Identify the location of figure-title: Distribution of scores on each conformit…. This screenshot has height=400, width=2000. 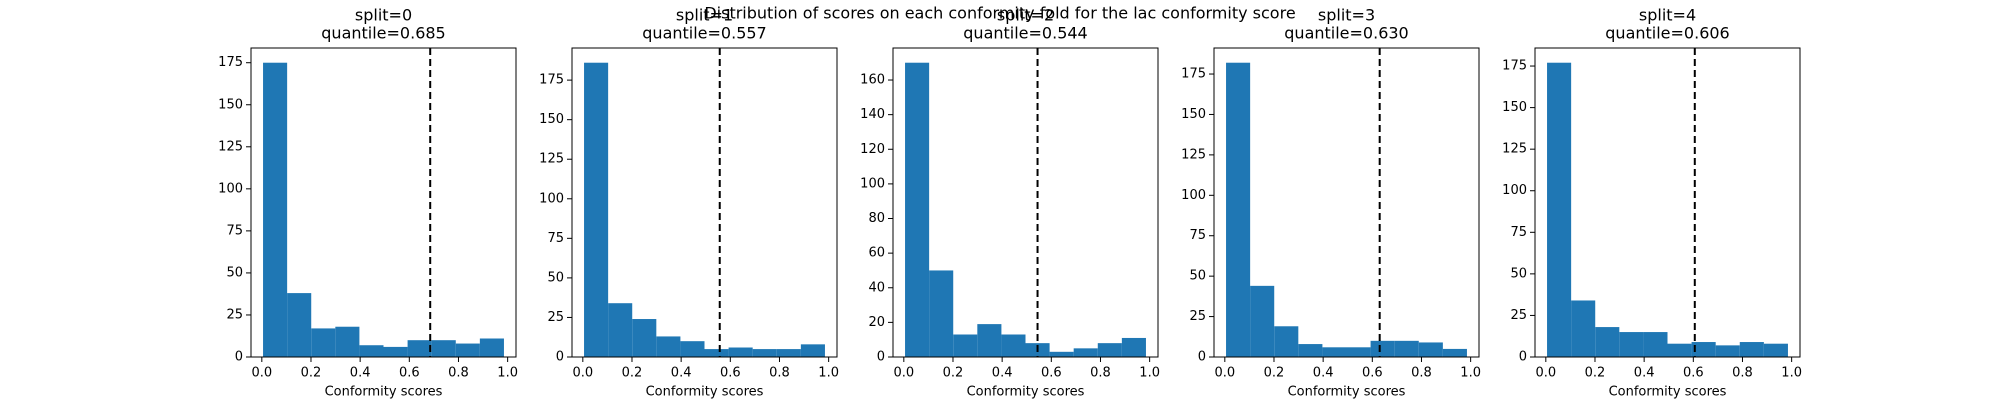
(999, 13).